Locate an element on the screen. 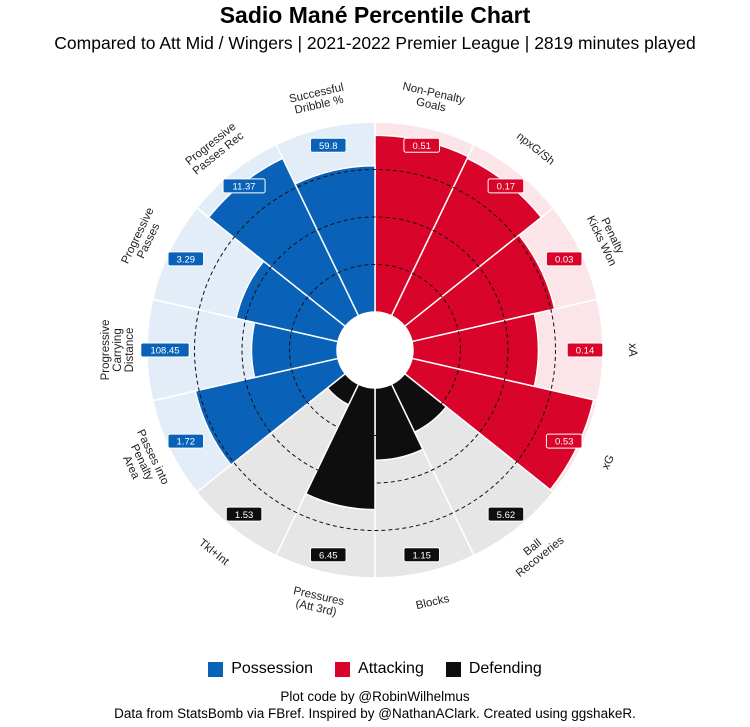 The width and height of the screenshot is (750, 727). value-label-pressures-att-3rd: 6.45 is located at coordinates (328, 555).